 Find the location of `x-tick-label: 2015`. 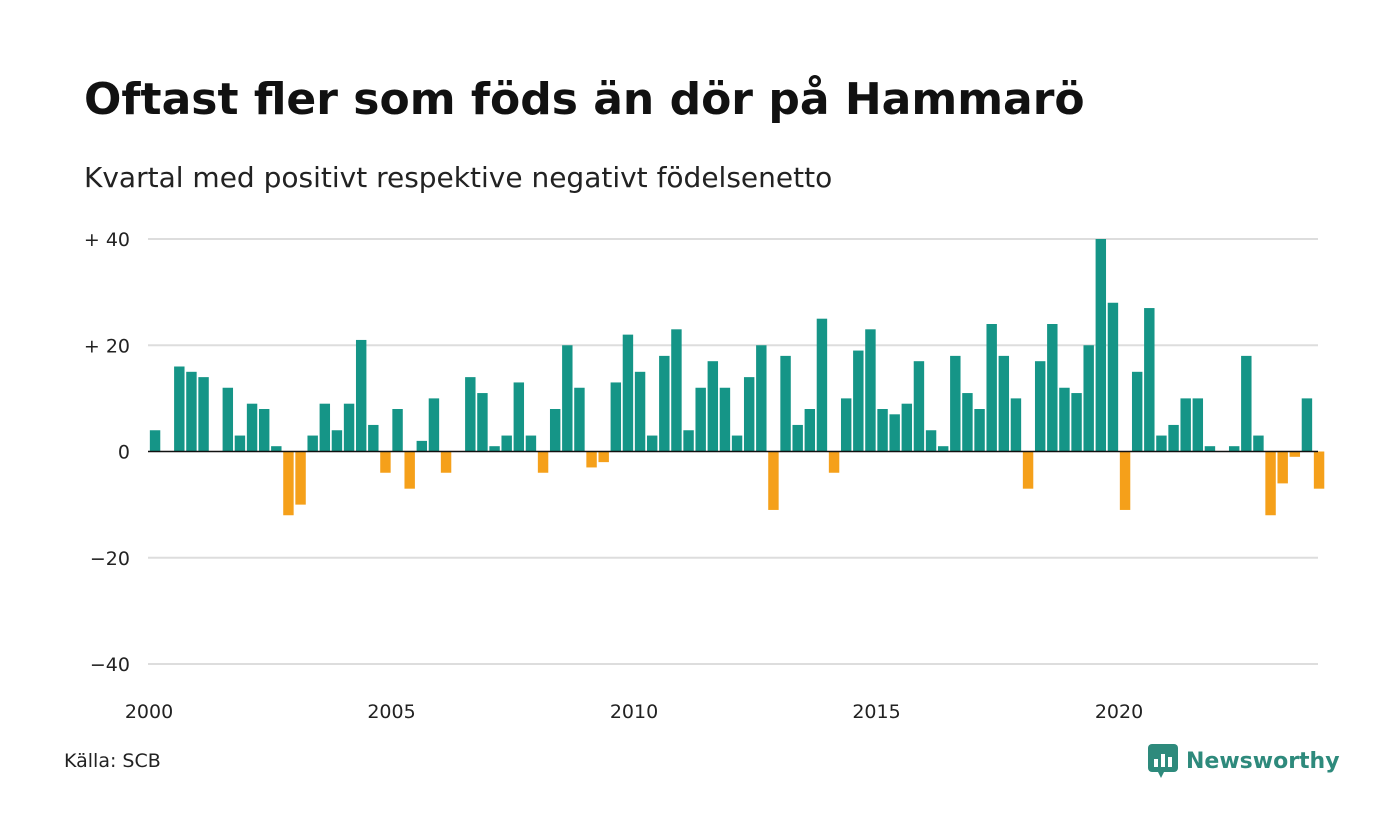

x-tick-label: 2015 is located at coordinates (876, 712).